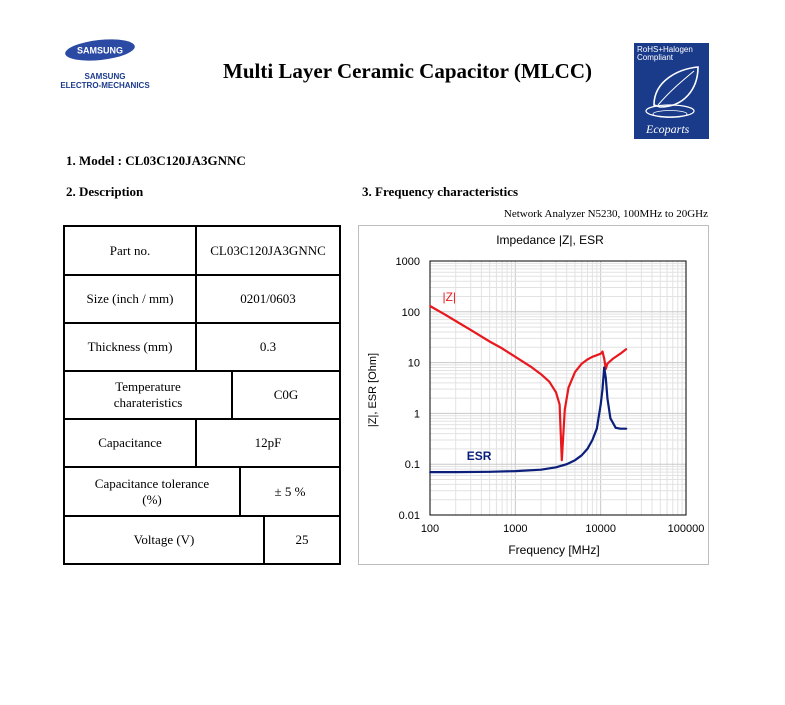  I want to click on y-tick-label: 100, so click(411, 313).